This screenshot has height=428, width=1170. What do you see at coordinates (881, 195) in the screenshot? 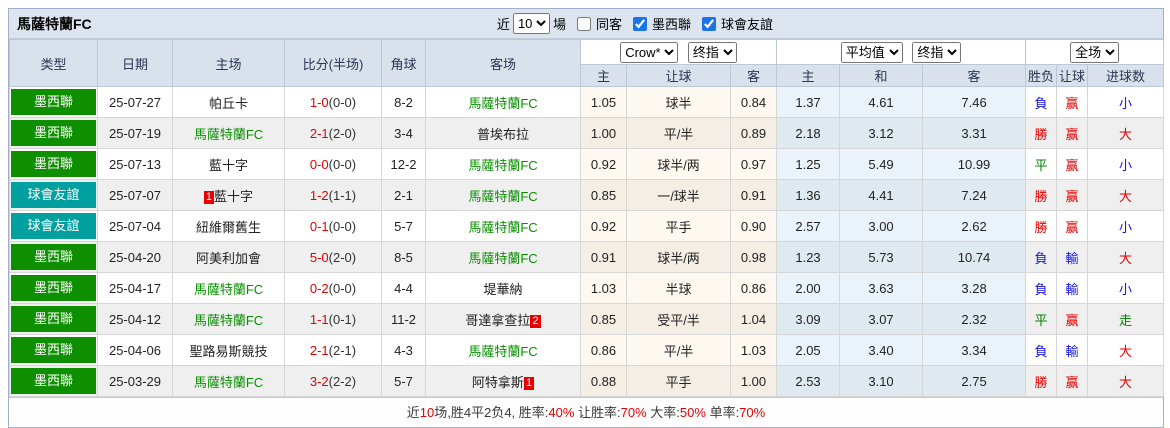
I see `europe-draw-odds: 4.41` at bounding box center [881, 195].